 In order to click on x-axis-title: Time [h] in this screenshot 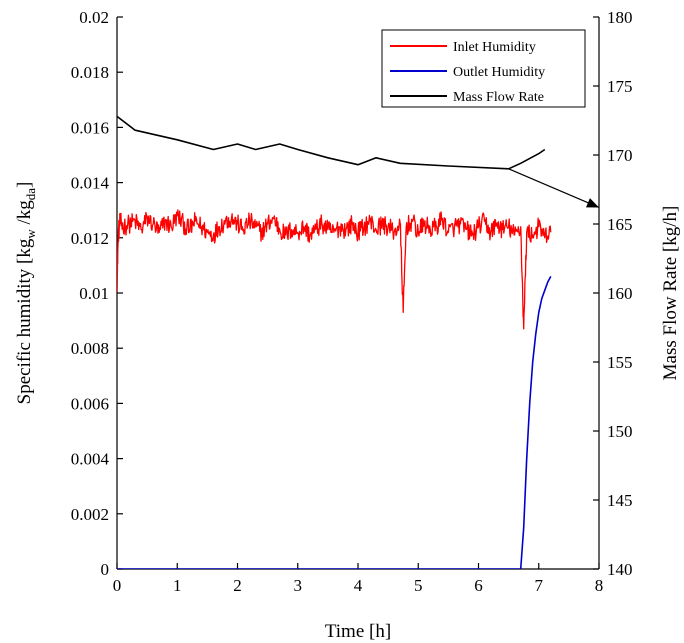, I will do `click(358, 631)`.